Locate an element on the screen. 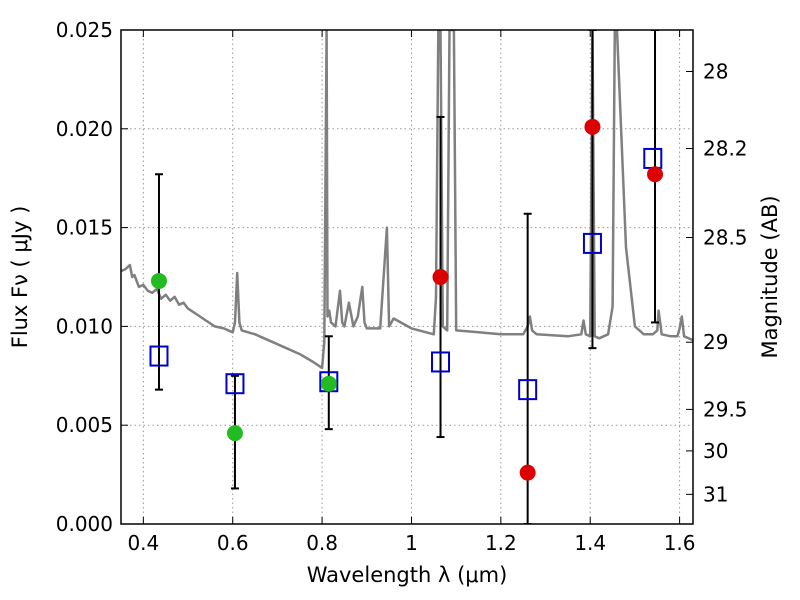  y2-ticks: 28 28.2 28.5 29 29.5 30 31 is located at coordinates (717, 282).